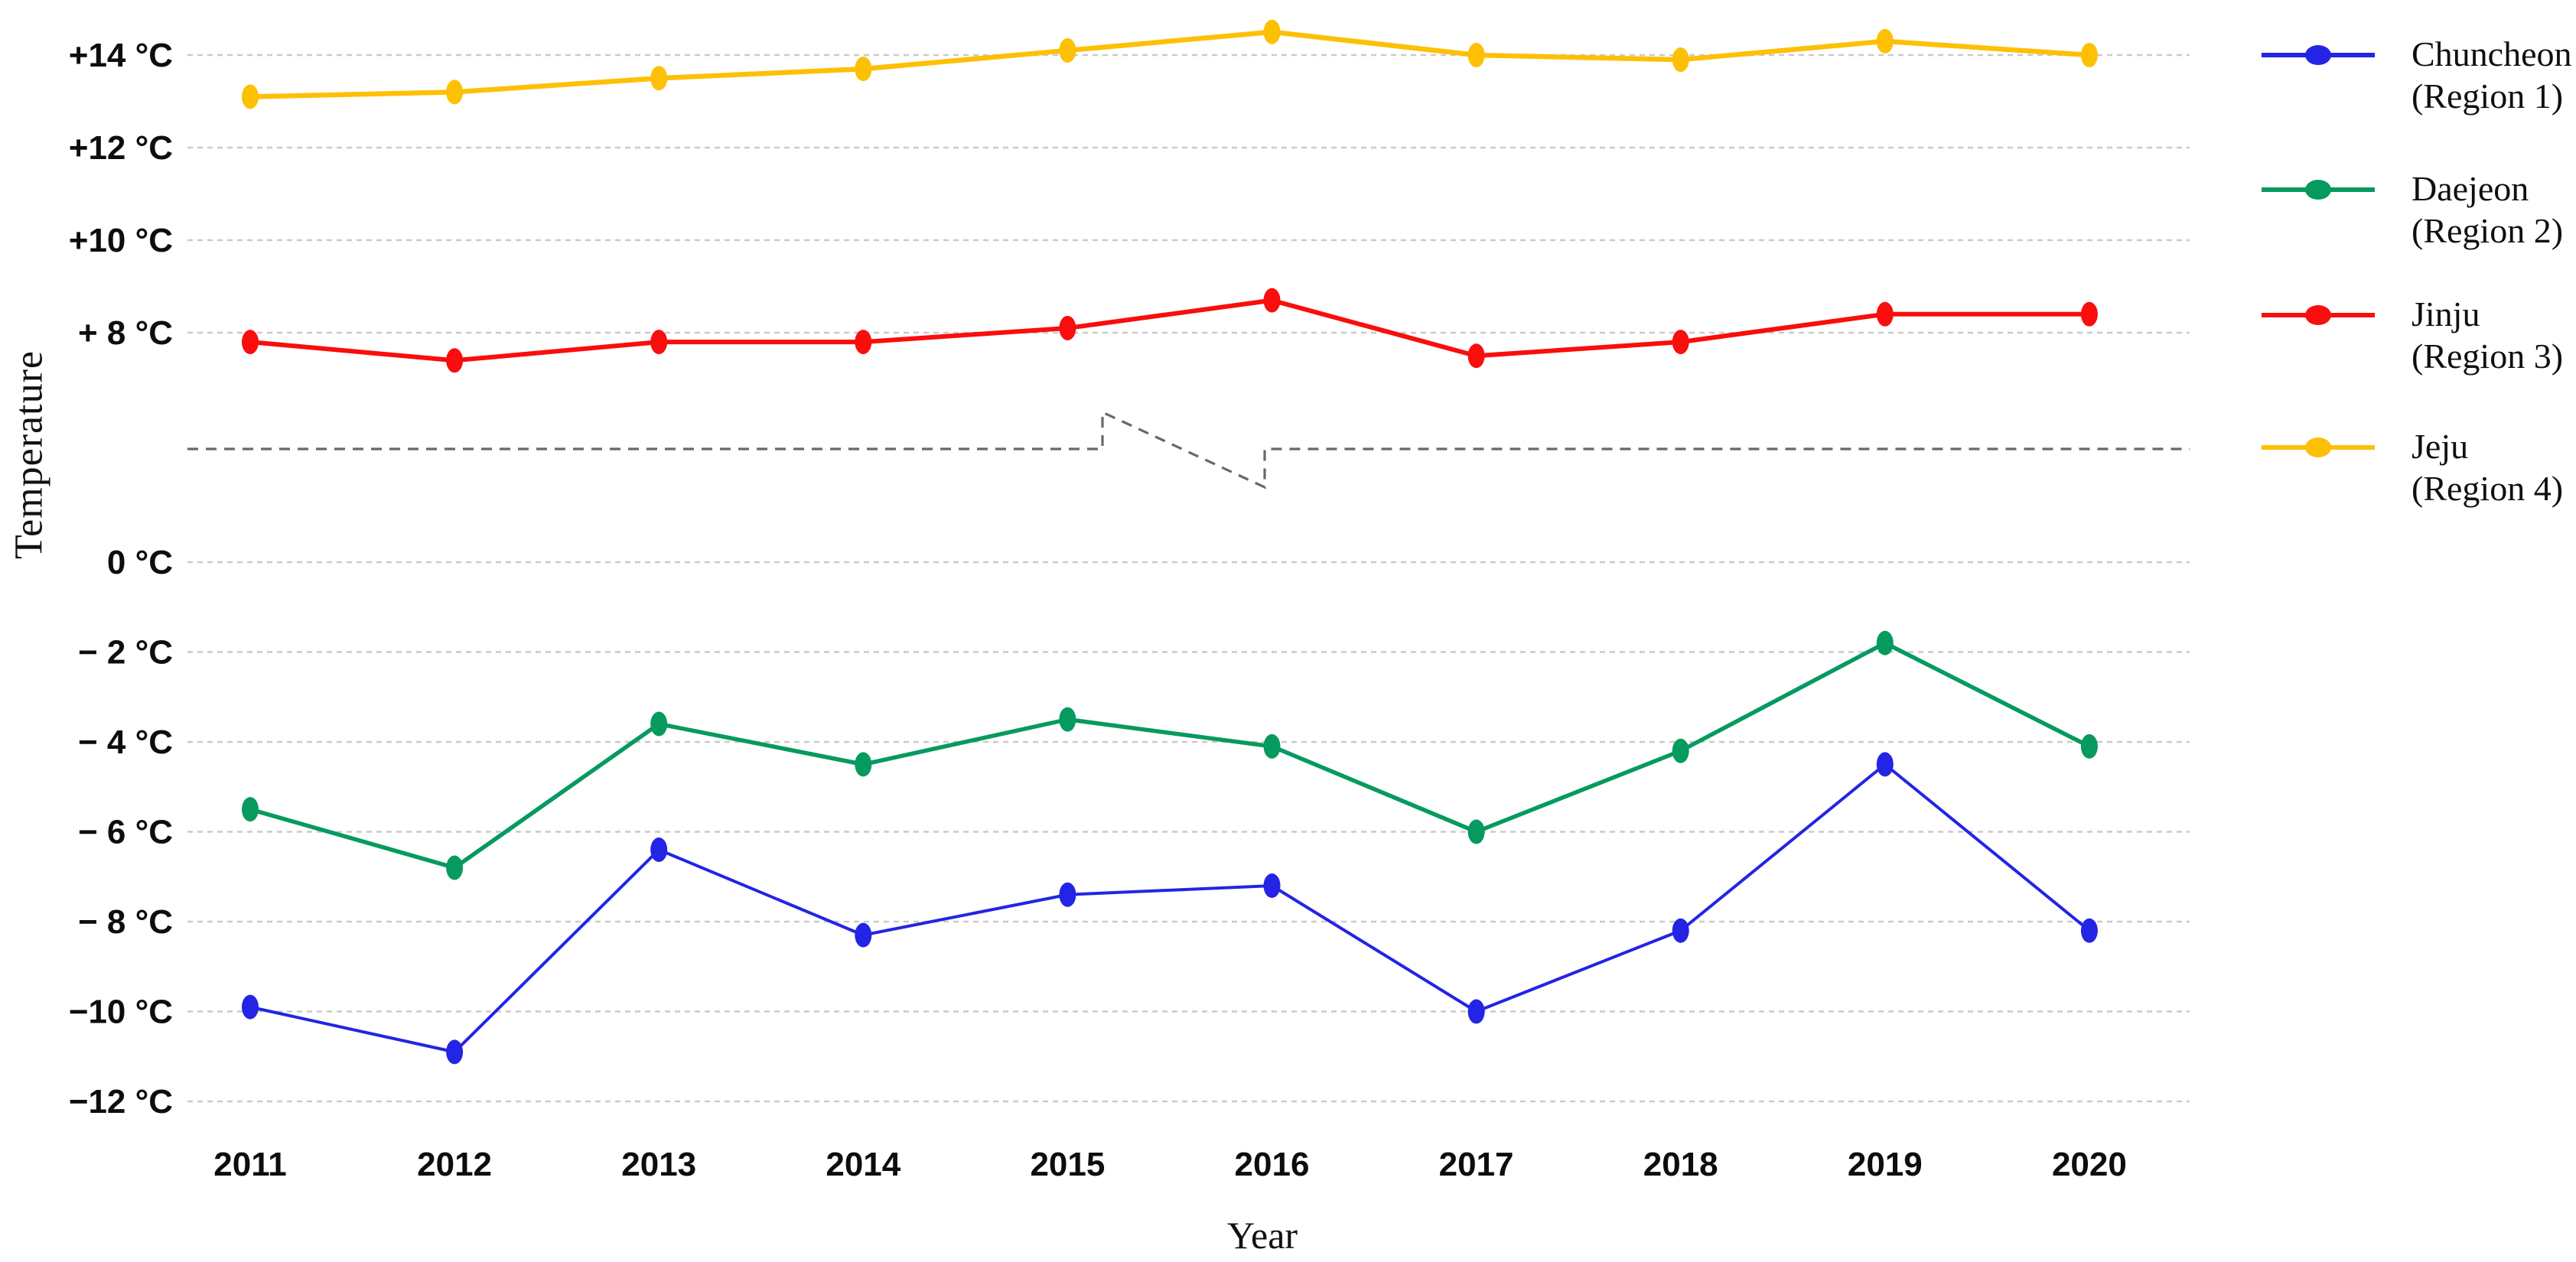 This screenshot has height=1262, width=2576. Describe the element at coordinates (455, 1052) in the screenshot. I see `data-point-chuncheon-2012` at that location.